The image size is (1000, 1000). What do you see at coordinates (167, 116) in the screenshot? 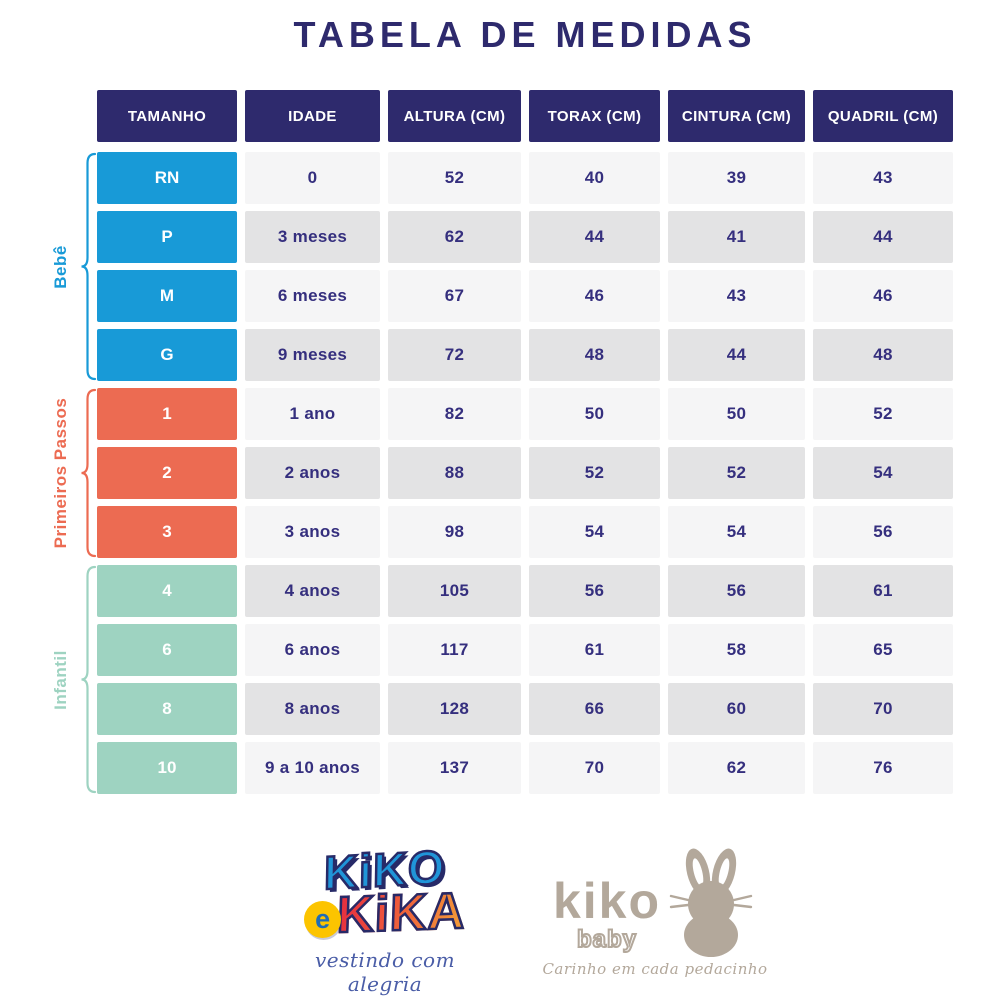
I see `header-cell-0: TAMANHO` at bounding box center [167, 116].